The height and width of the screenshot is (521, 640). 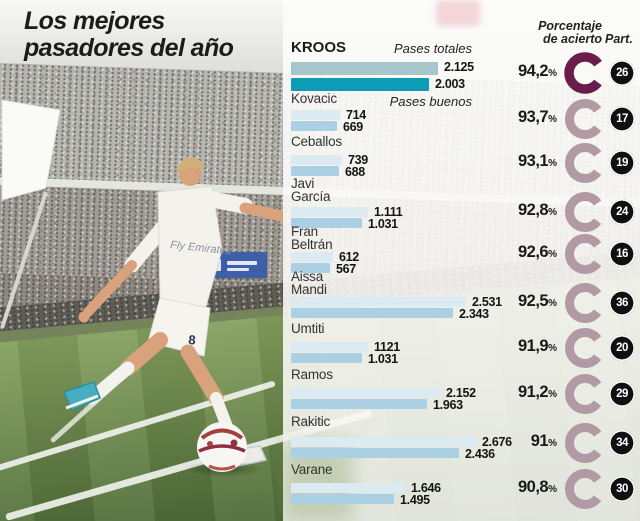 I want to click on total-passes-value: 2.531, so click(x=487, y=302).